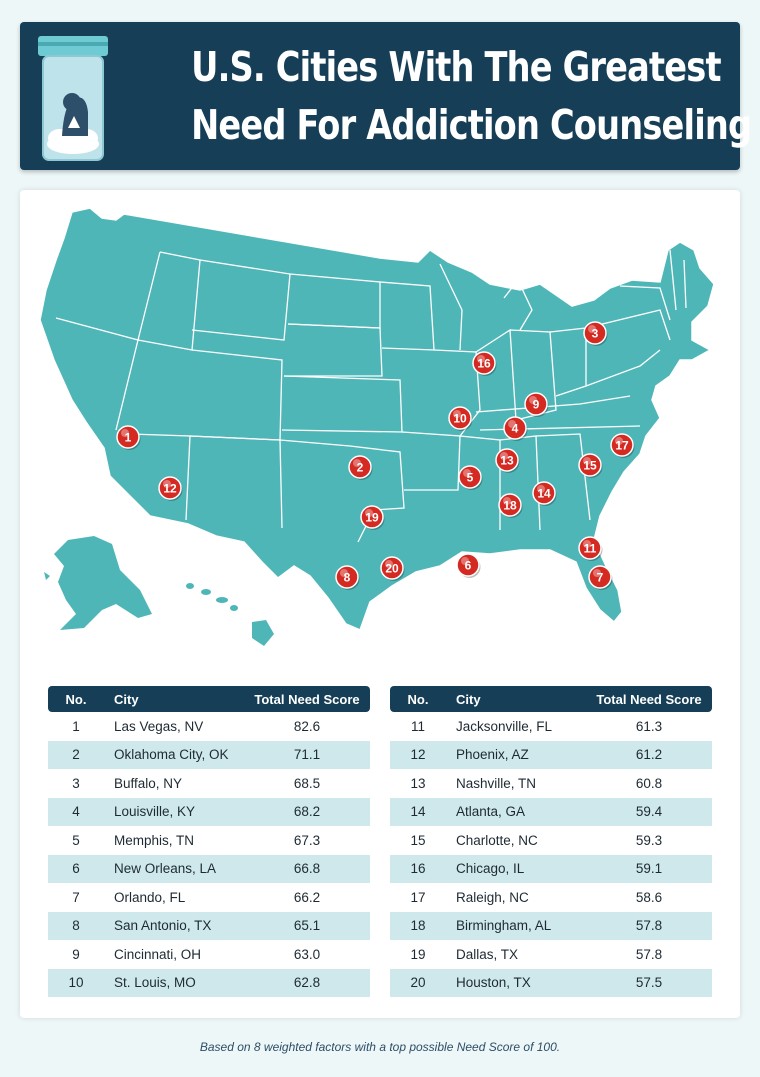 The height and width of the screenshot is (1077, 760). I want to click on hawaii-shape, so click(230, 614).